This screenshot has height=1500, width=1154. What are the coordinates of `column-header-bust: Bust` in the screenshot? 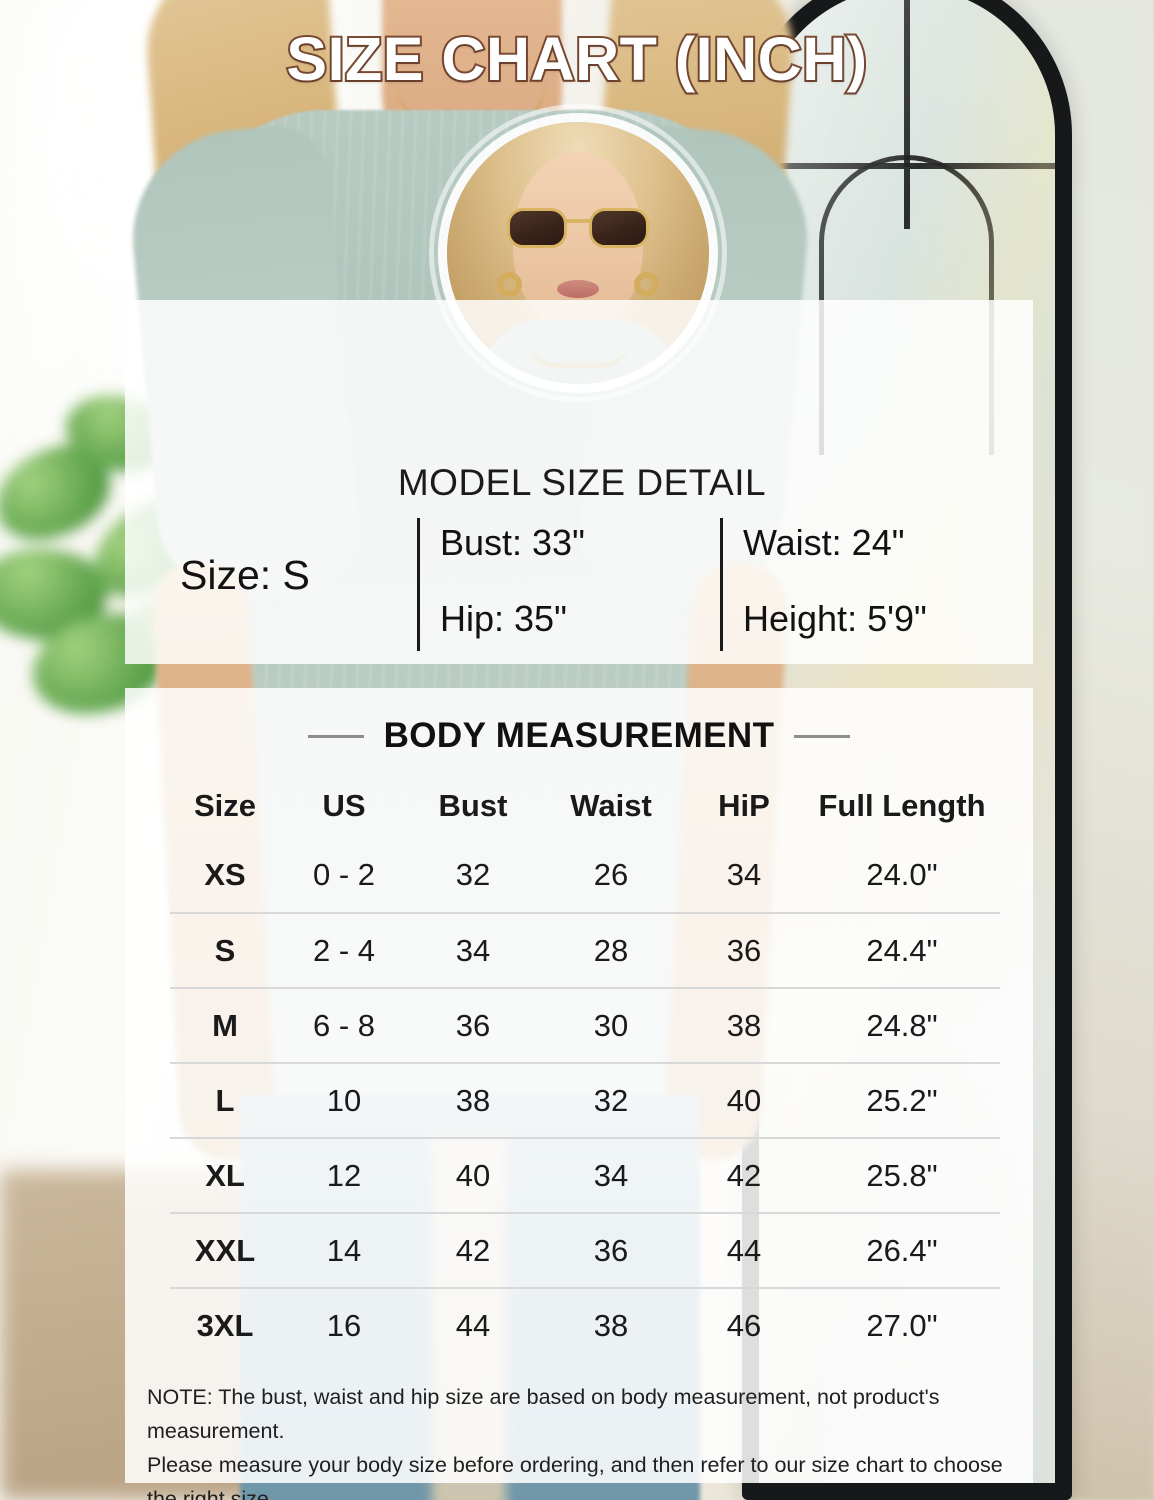 It's located at (473, 805).